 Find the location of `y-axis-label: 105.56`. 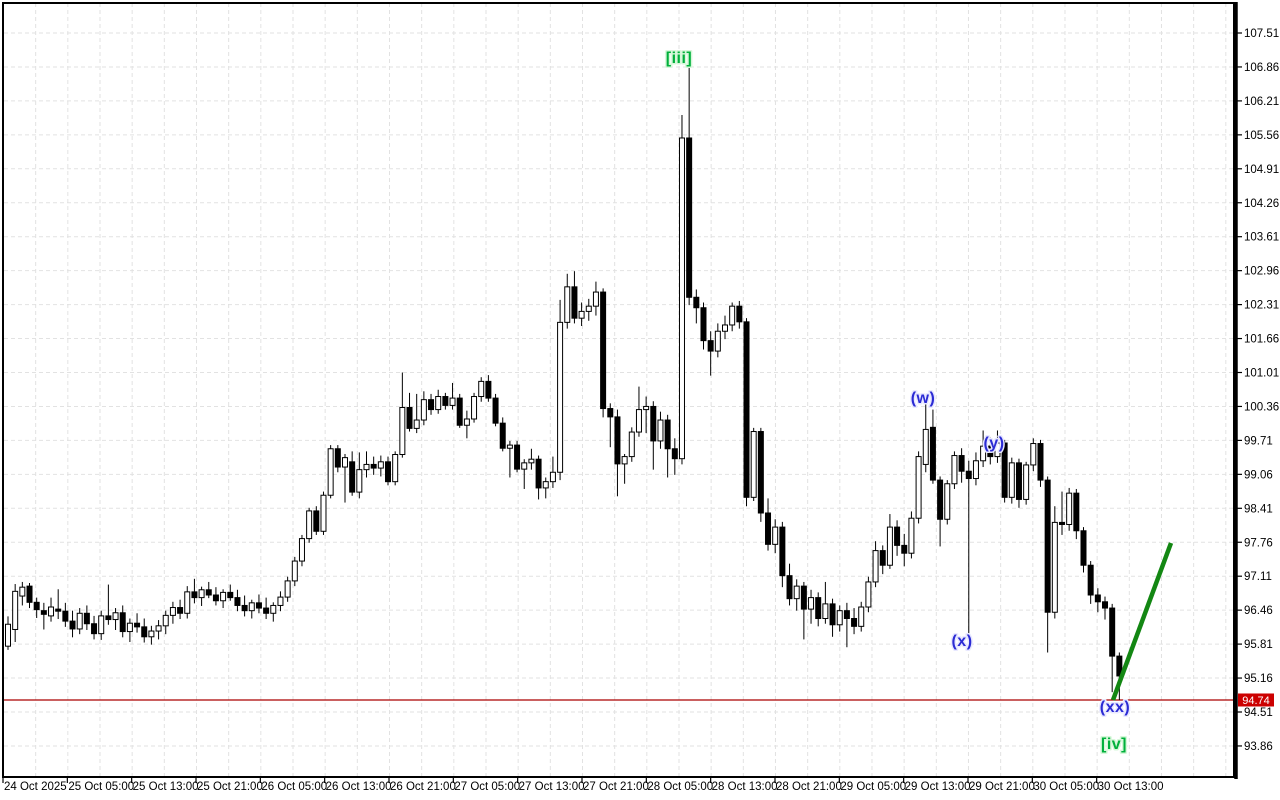

y-axis-label: 105.56 is located at coordinates (1261, 136).